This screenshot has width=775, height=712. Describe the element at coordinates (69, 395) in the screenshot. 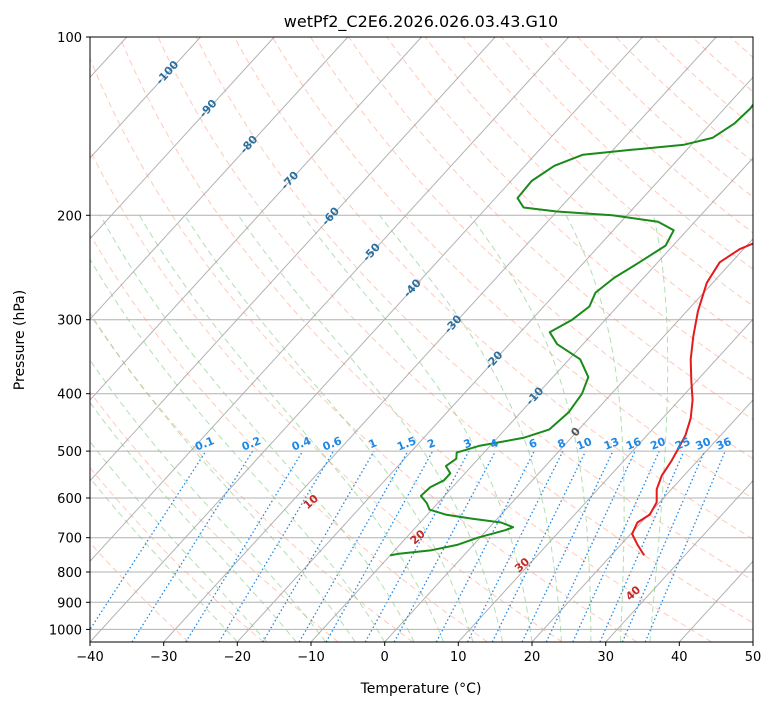

I see `y-tick-label: 400` at that location.